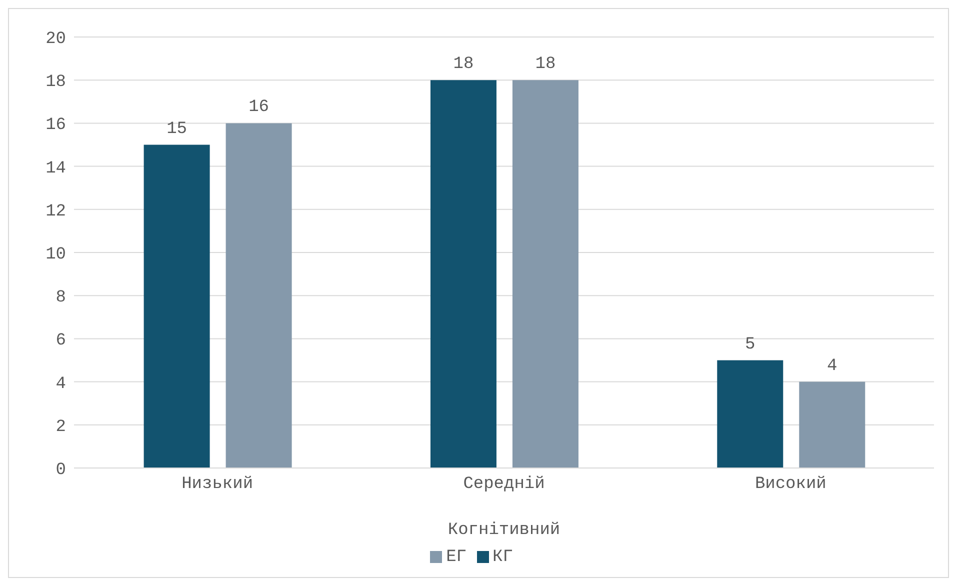 This screenshot has width=957, height=586. I want to click on y-tick-label: 10, so click(56, 255).